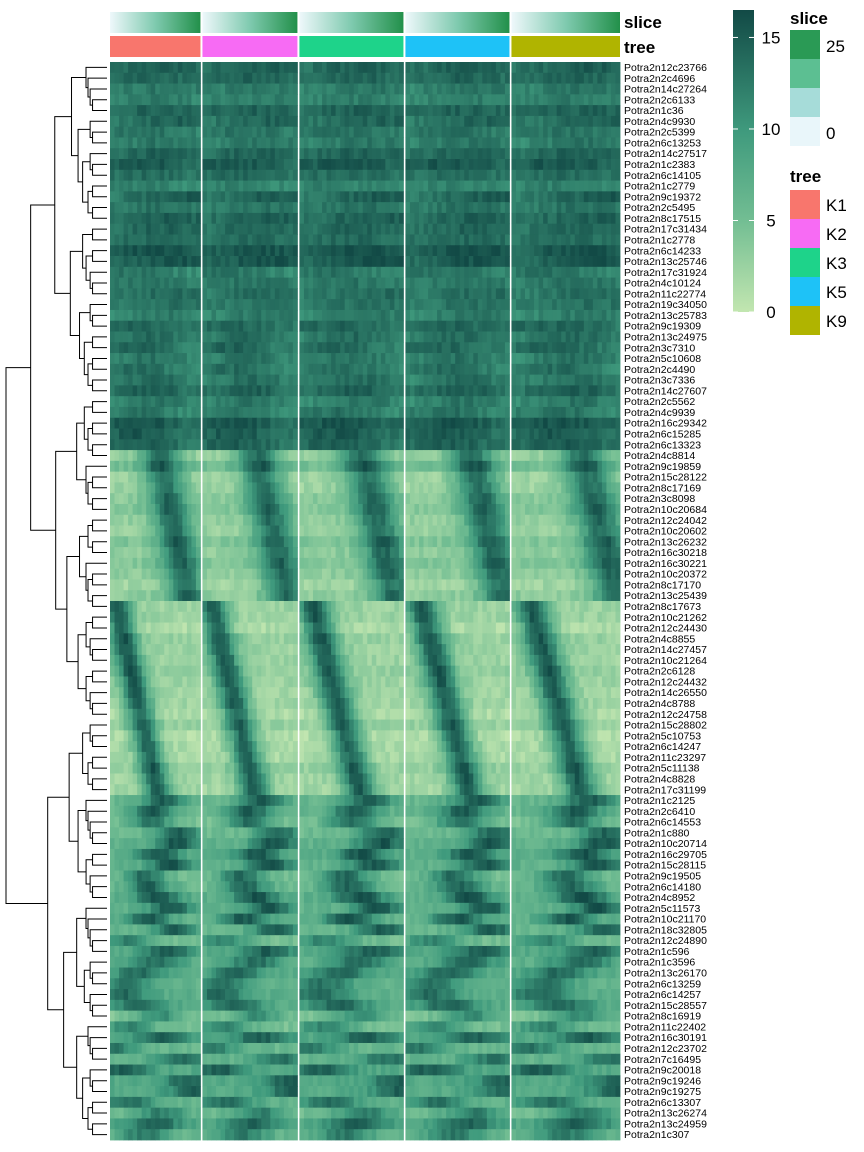 This screenshot has height=1152, width=864. I want to click on tree-legend-label: K1, so click(836, 205).